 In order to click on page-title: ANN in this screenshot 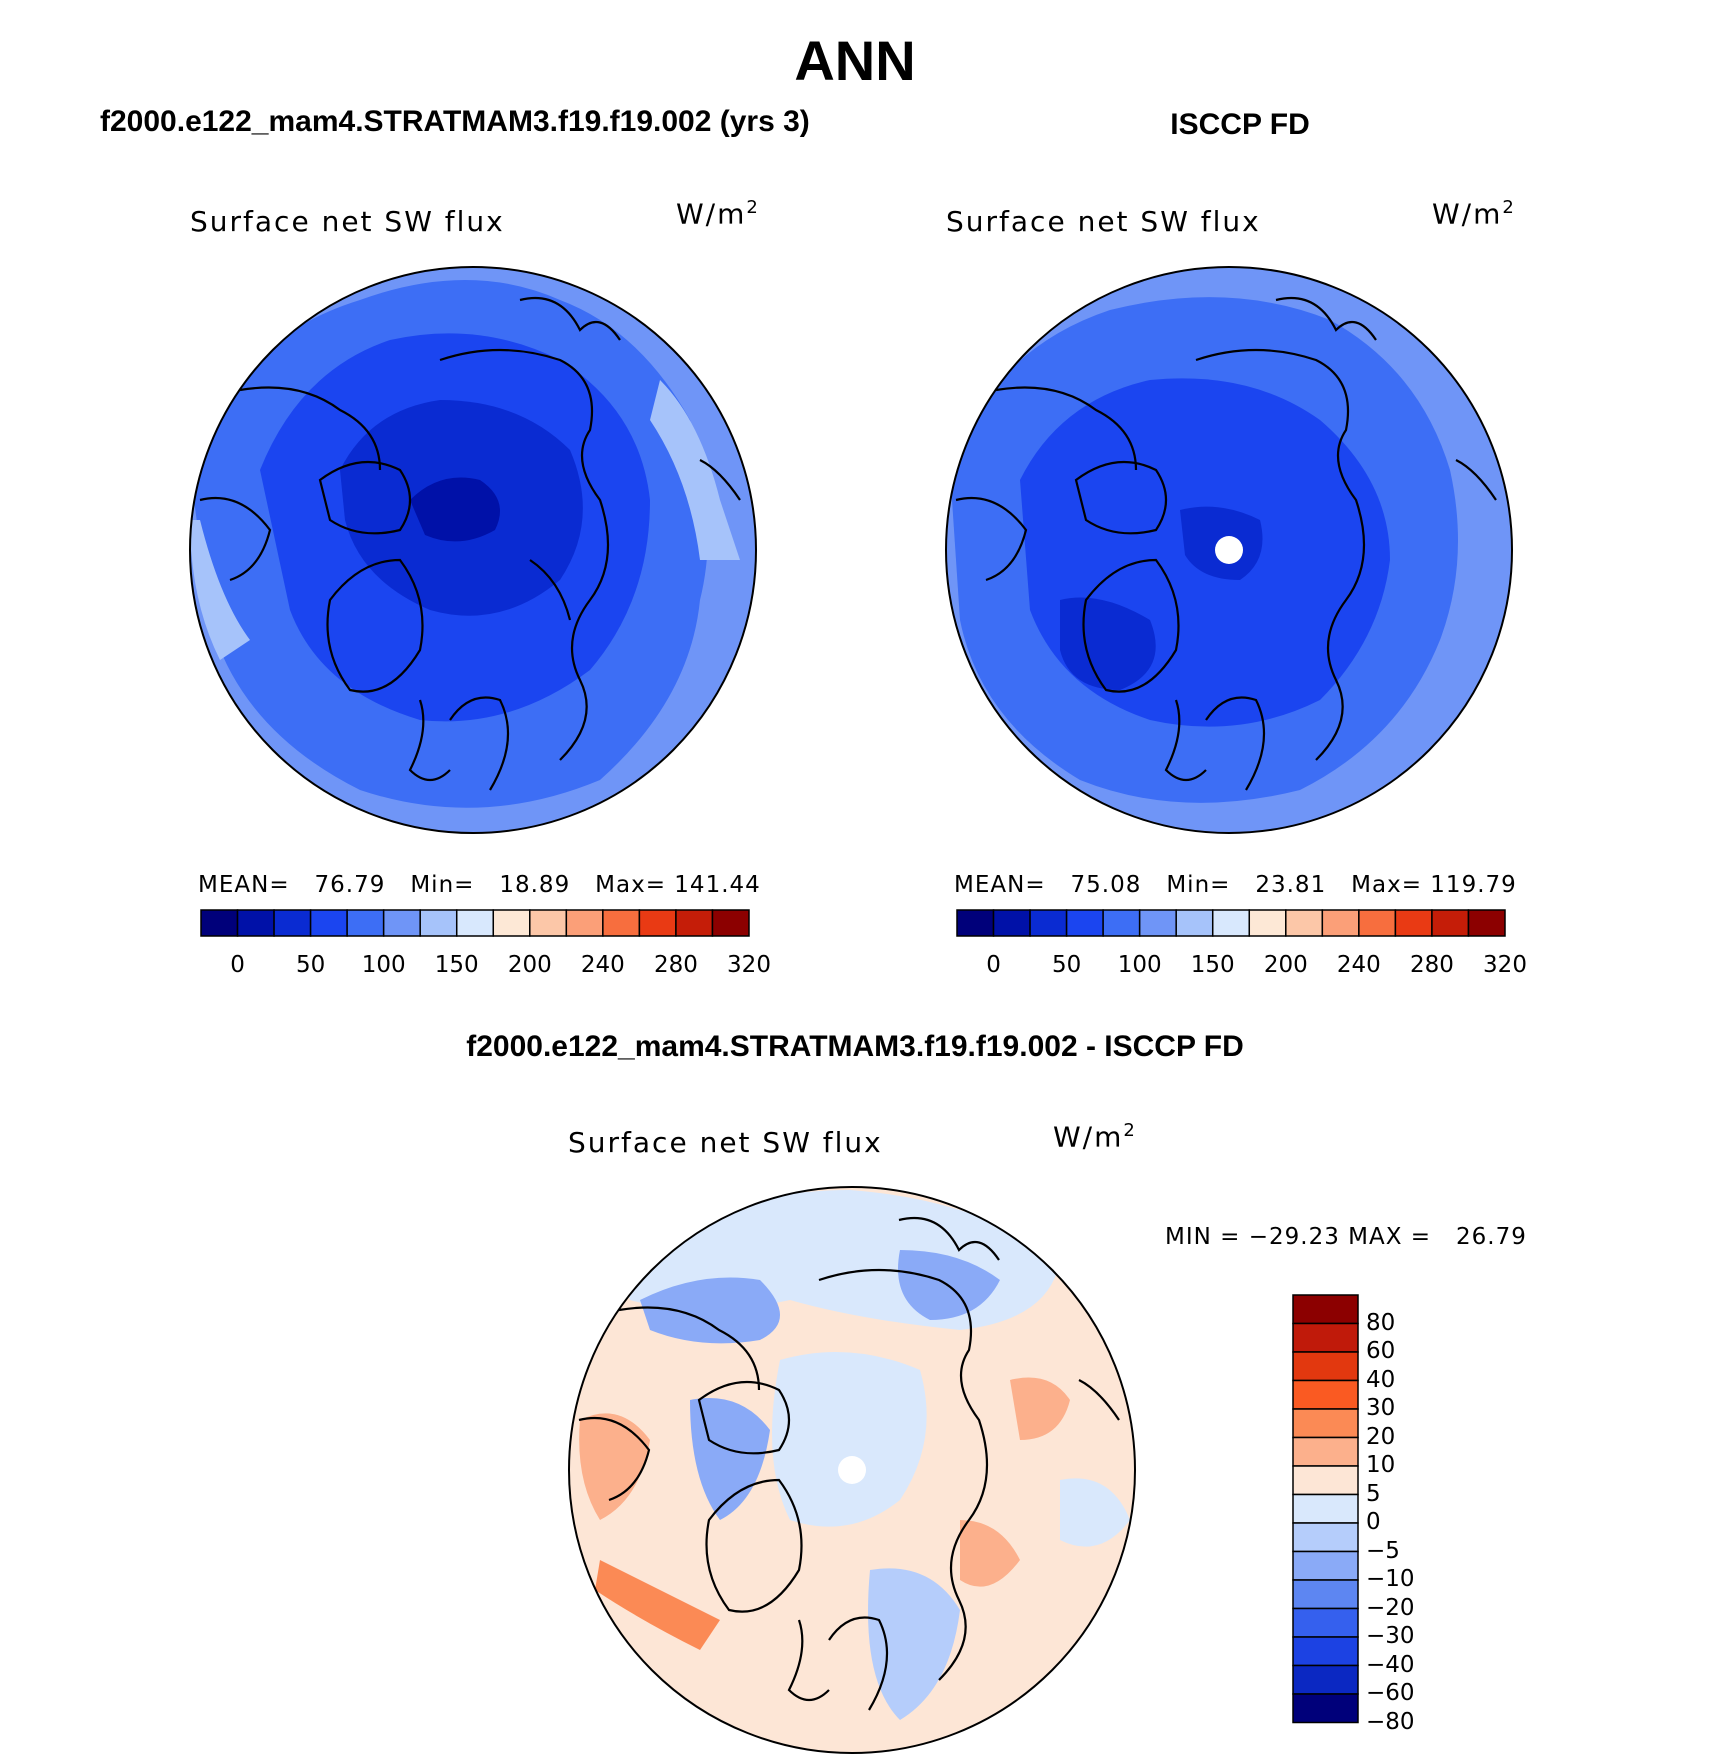, I will do `click(855, 60)`.